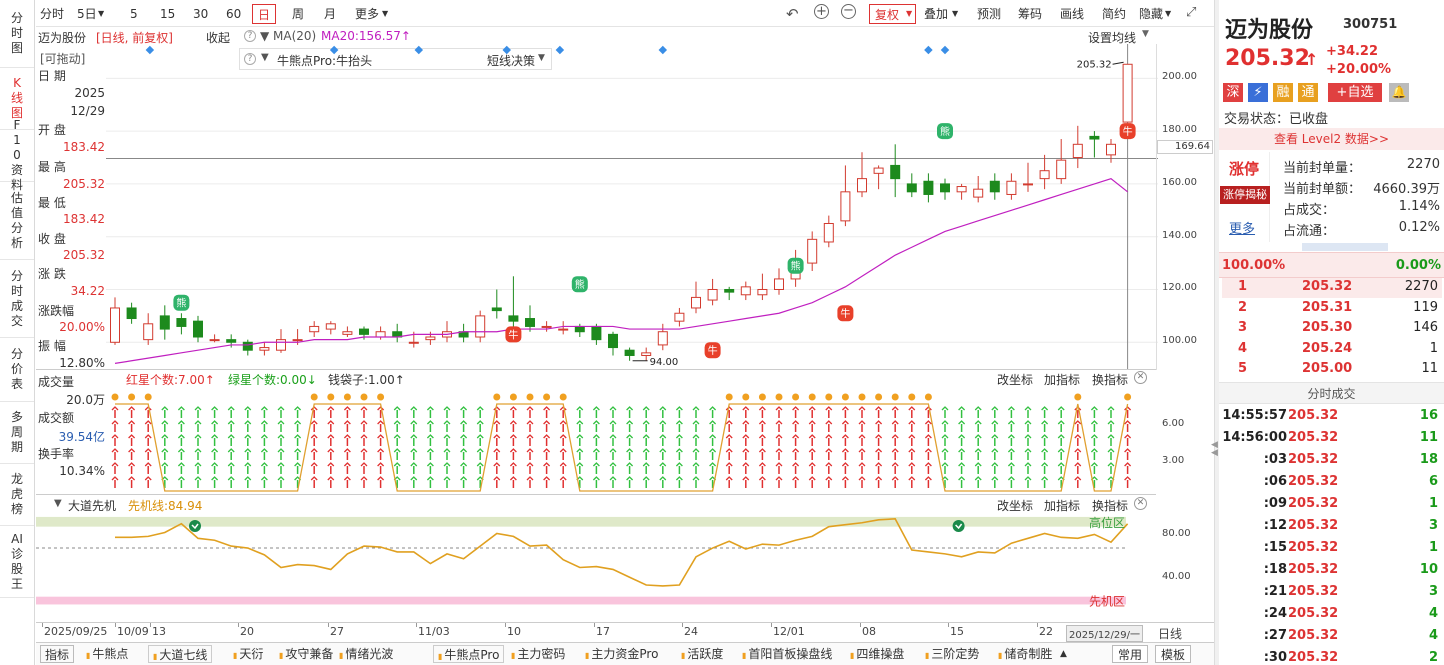  I want to click on indicator-tab-7: ▮ 主力密码, so click(538, 654).